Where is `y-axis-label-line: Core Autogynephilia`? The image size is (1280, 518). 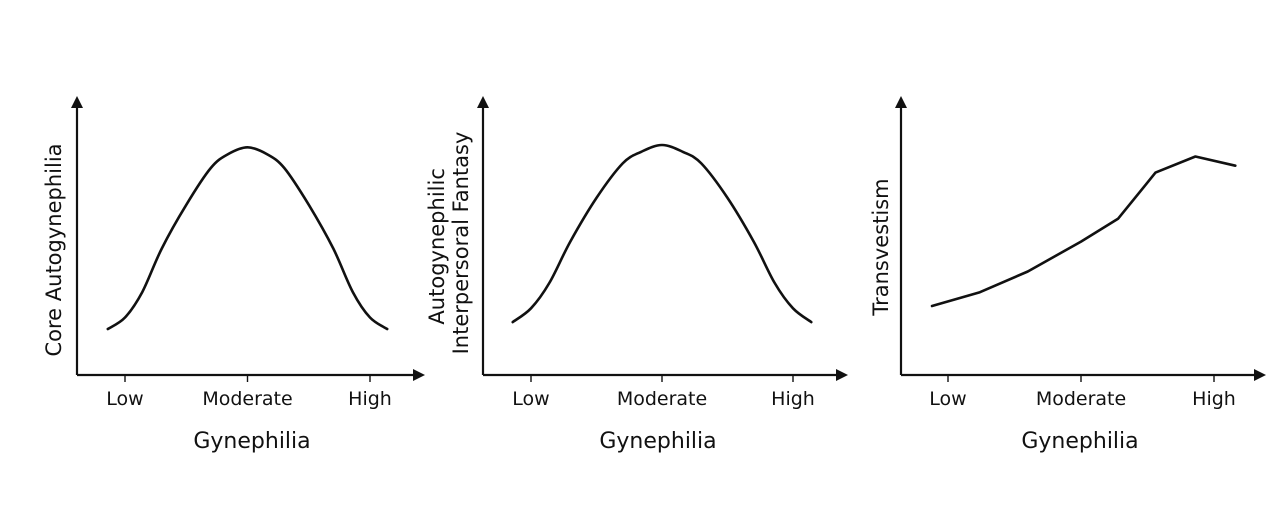
y-axis-label-line: Core Autogynephilia is located at coordinates (54, 249).